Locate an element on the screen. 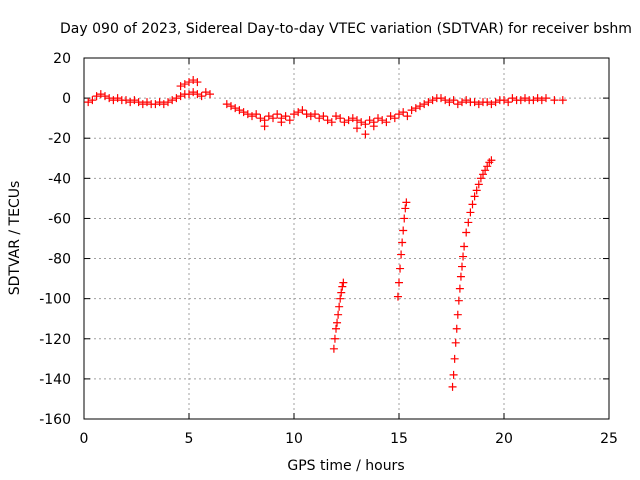 The height and width of the screenshot is (480, 640). series-main-band is located at coordinates (325, 108).